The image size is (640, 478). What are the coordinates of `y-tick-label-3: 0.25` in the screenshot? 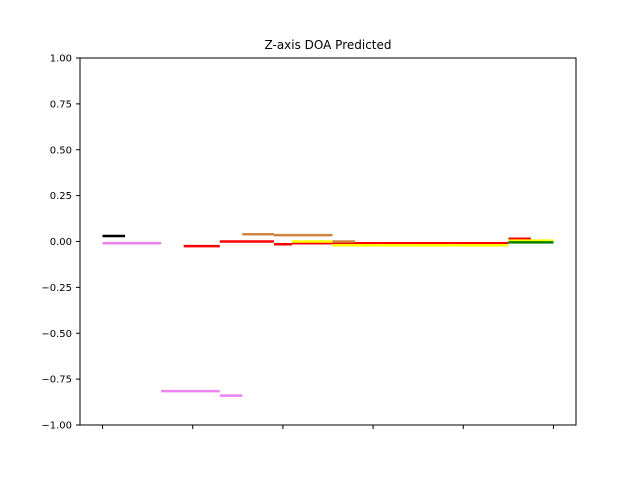 It's located at (61, 196).